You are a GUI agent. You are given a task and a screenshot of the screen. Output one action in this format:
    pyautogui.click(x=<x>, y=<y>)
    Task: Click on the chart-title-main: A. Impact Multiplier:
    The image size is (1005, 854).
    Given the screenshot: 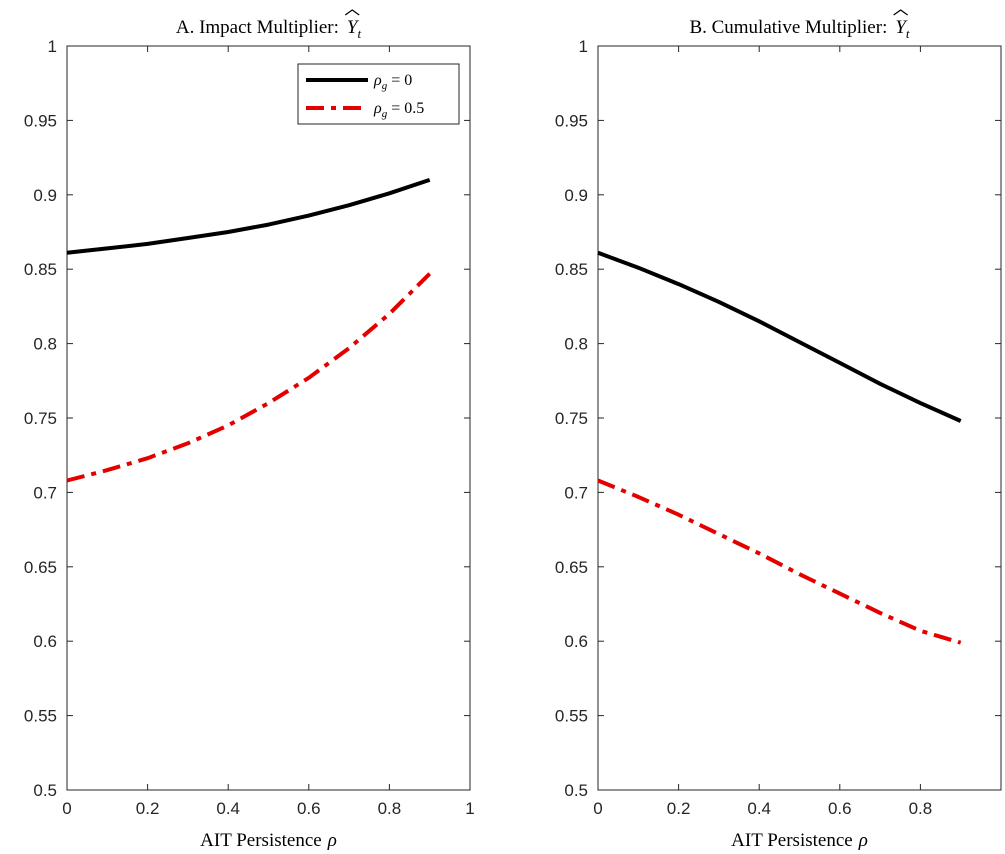 What is the action you would take?
    pyautogui.click(x=257, y=27)
    